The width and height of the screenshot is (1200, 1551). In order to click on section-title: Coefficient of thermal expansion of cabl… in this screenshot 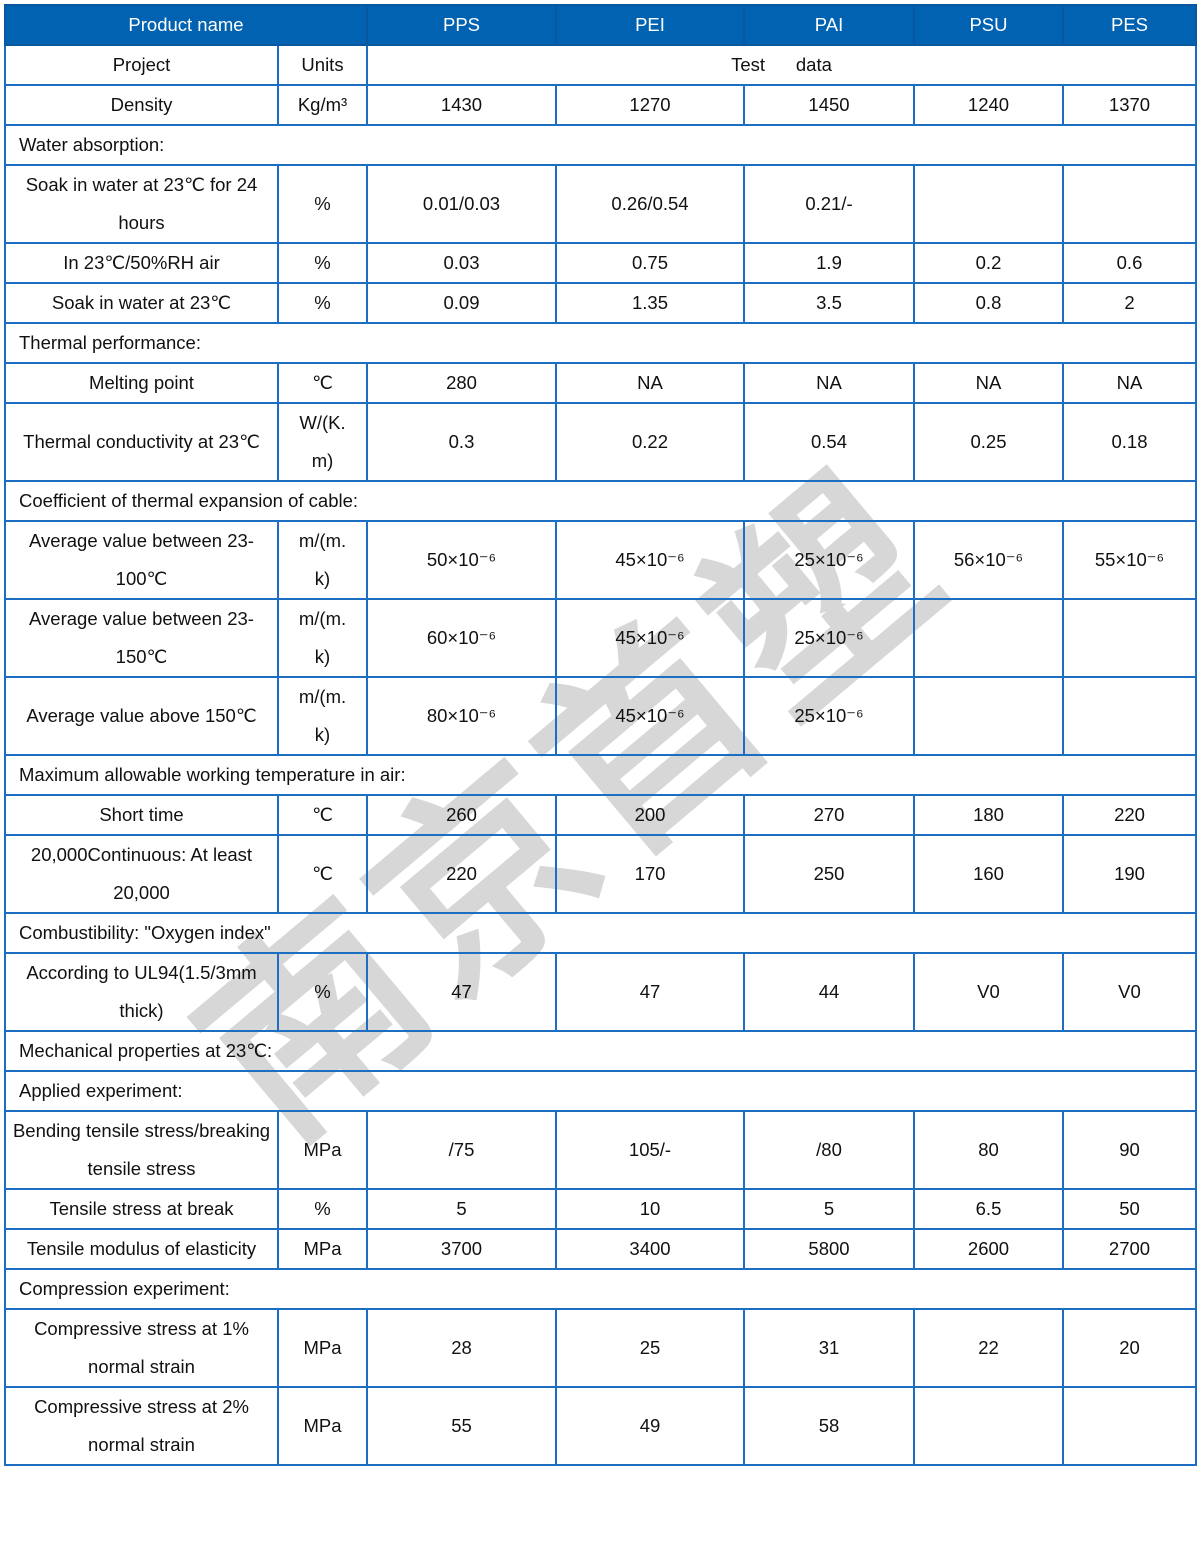, I will do `click(600, 501)`.